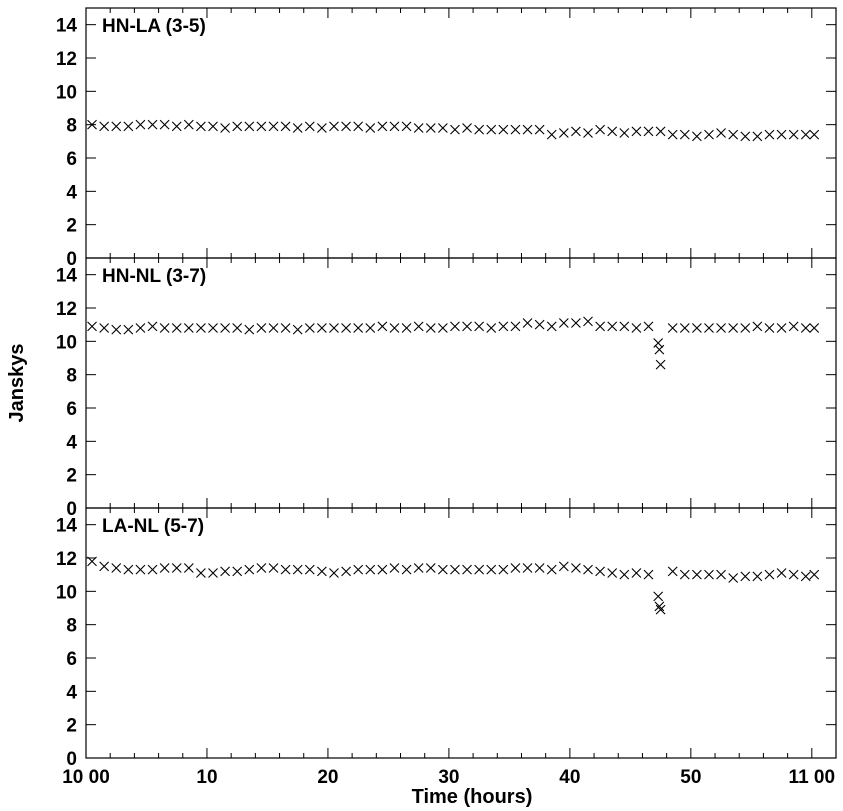  Describe the element at coordinates (71, 226) in the screenshot. I see `y-tick-label: 2` at that location.